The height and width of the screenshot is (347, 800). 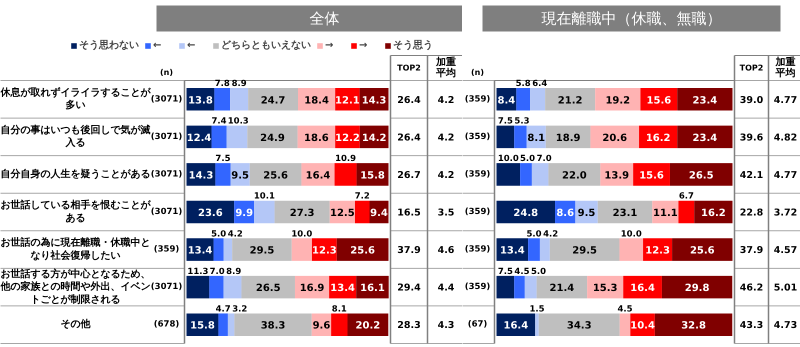 What do you see at coordinates (665, 213) in the screenshot?
I see `data-label: 11.1` at bounding box center [665, 213].